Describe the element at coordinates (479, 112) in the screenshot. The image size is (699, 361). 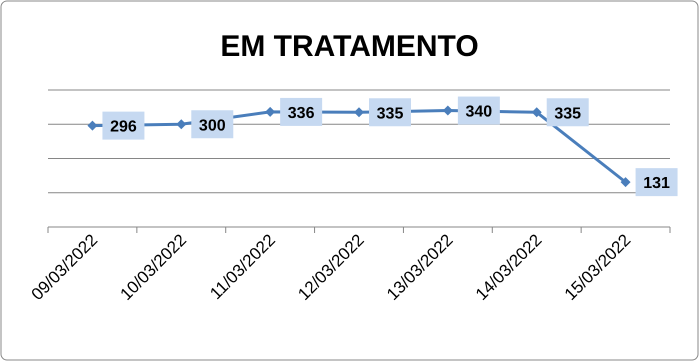
I see `data-label: 340` at that location.